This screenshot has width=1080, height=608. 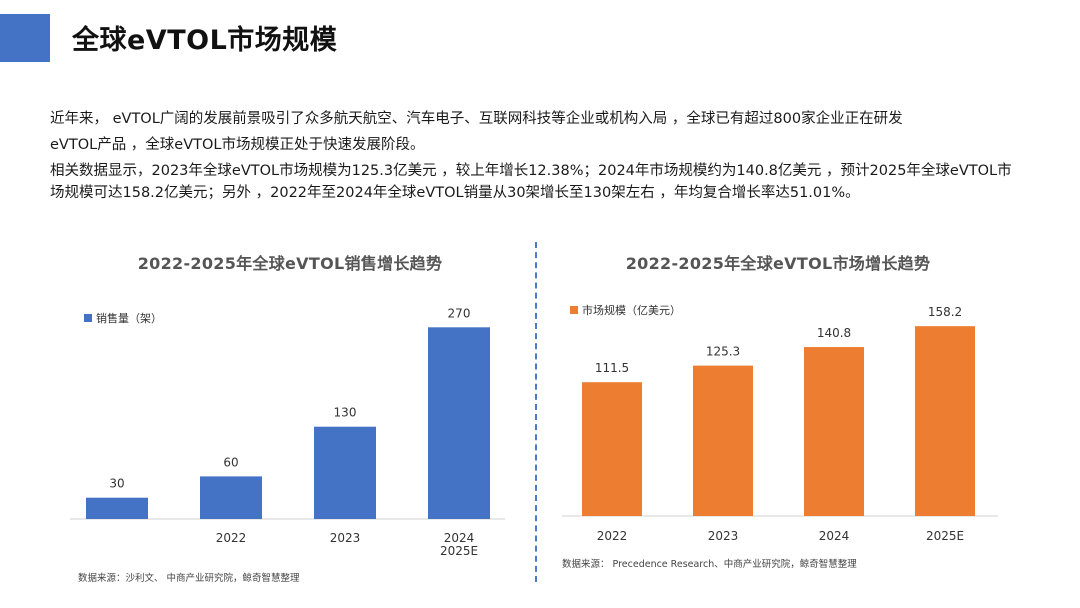 I want to click on paragraph-2: eVTOL产品 ，全球eVTOL市场规模正处于快速发展阶段。, so click(x=237, y=145).